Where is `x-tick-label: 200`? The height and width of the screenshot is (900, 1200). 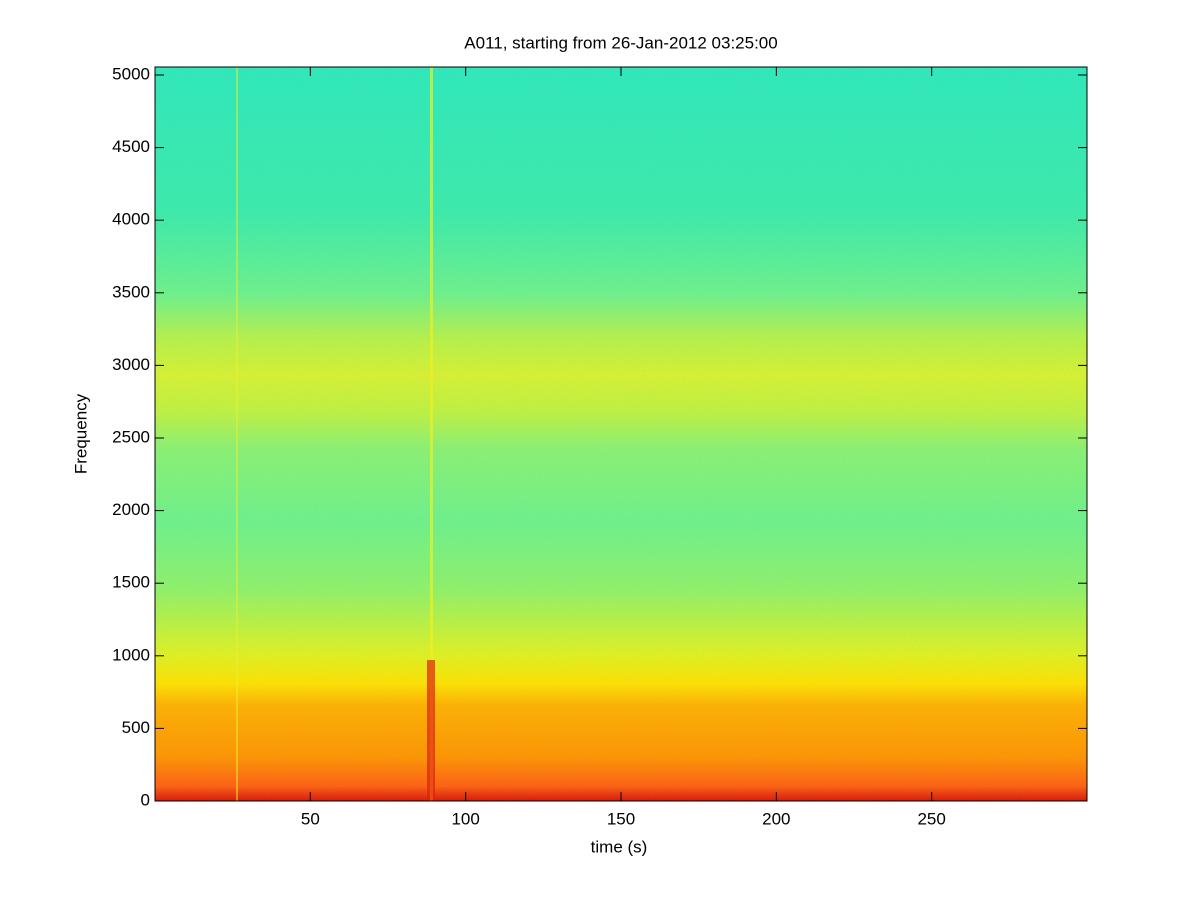
x-tick-label: 200 is located at coordinates (776, 818).